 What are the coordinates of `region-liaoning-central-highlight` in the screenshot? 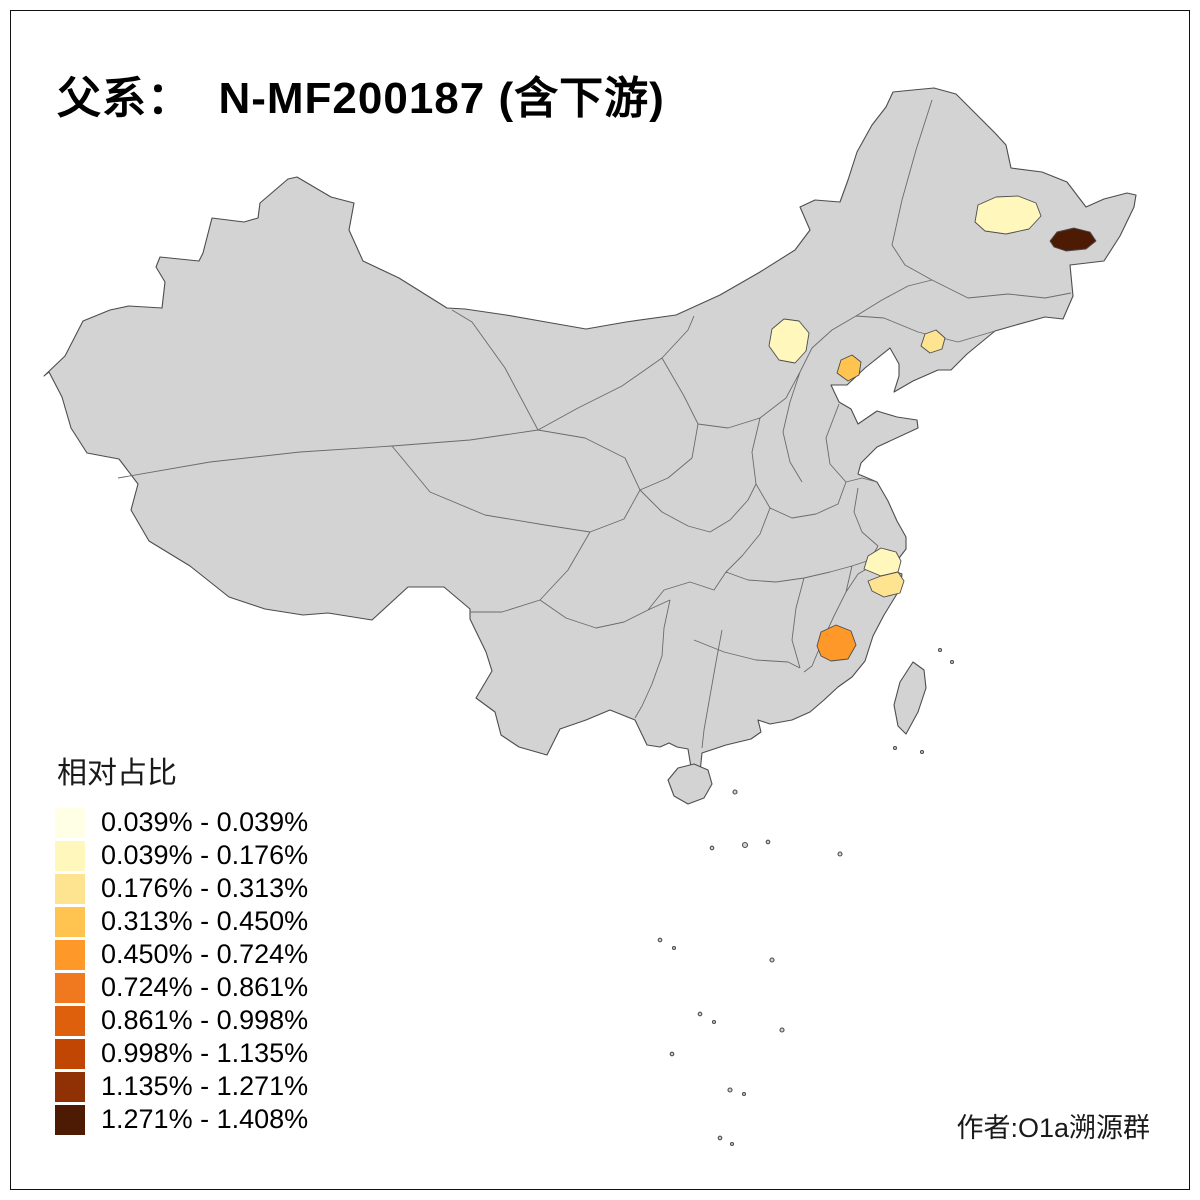 It's located at (933, 341).